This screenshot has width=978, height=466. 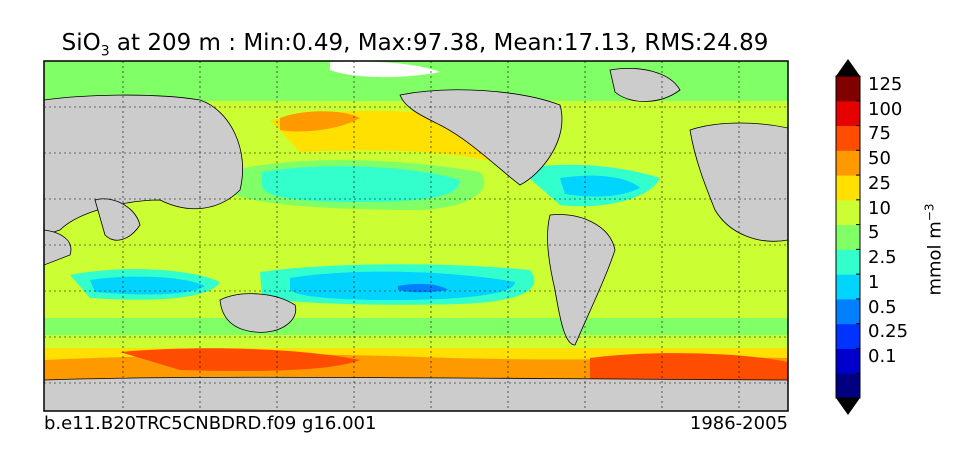 What do you see at coordinates (874, 233) in the screenshot?
I see `colorbar-label-5: 5` at bounding box center [874, 233].